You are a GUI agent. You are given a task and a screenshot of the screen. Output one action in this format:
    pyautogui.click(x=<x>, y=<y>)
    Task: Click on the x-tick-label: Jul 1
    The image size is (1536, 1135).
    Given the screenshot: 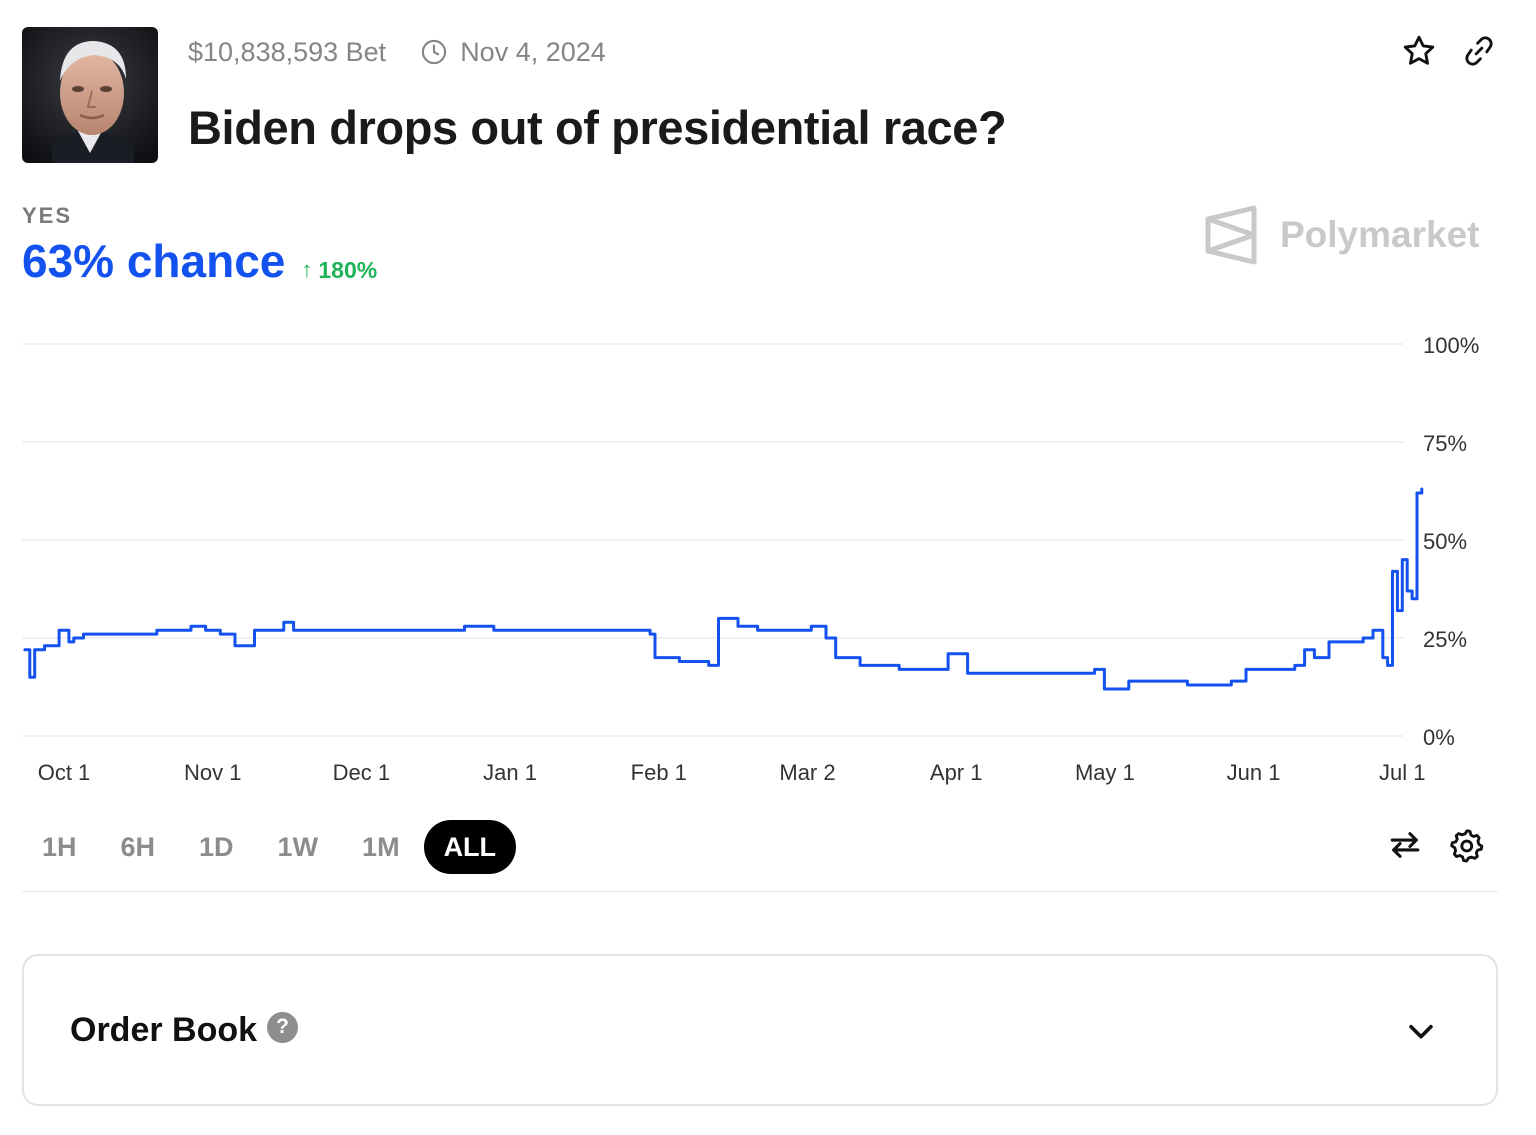 What is the action you would take?
    pyautogui.click(x=1402, y=772)
    